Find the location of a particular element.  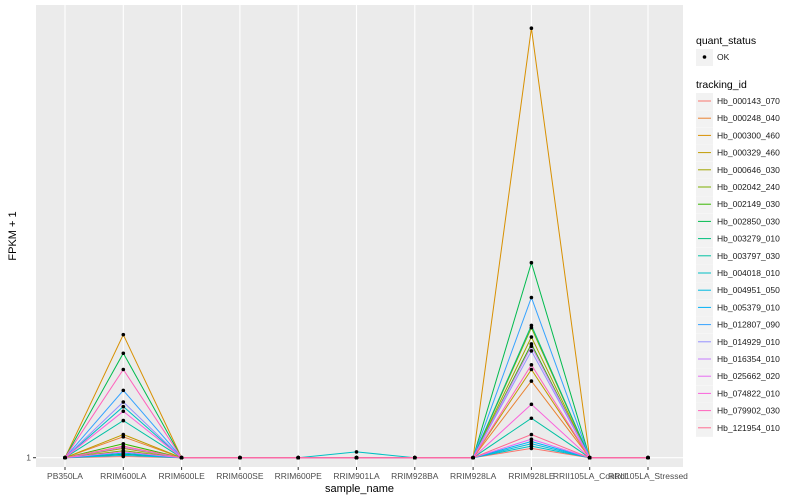

legend-label-tracking-id: Hb_012807_090 is located at coordinates (748, 325).